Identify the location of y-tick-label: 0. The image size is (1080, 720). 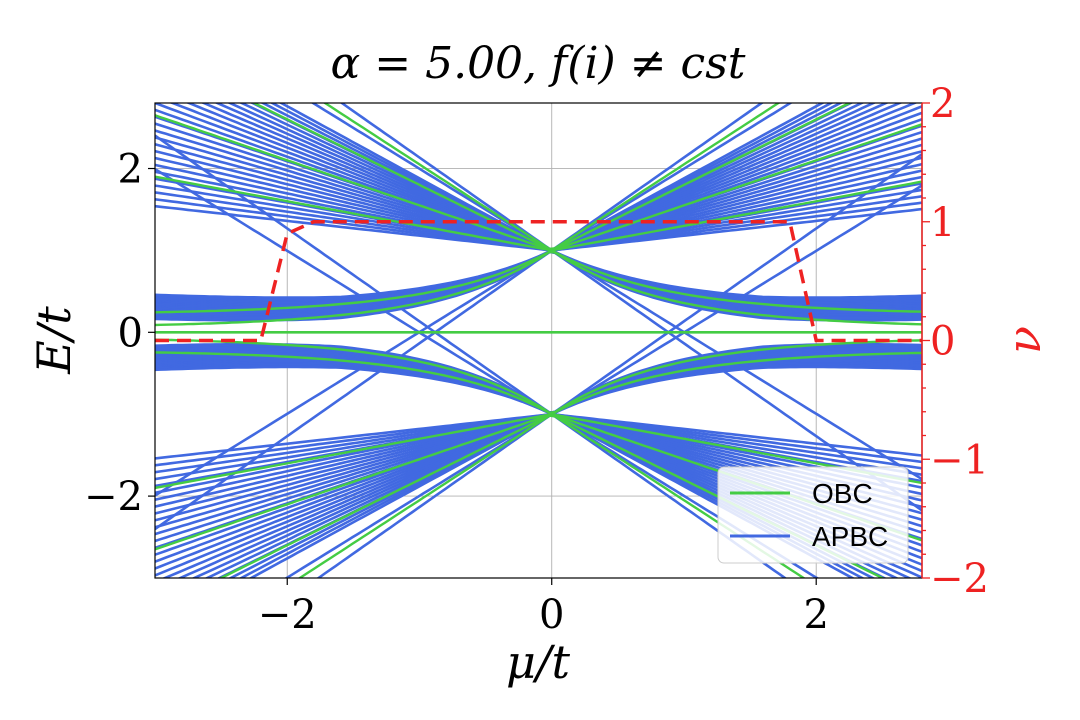
(130, 333).